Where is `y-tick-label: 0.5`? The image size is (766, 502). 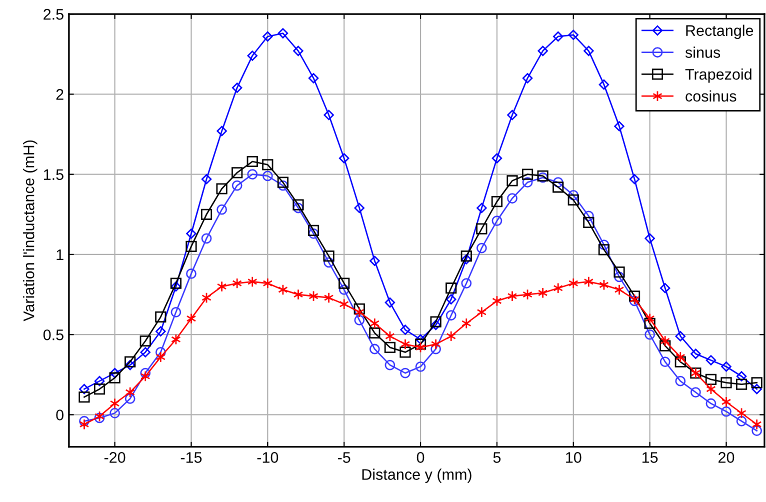 y-tick-label: 0.5 is located at coordinates (53, 334).